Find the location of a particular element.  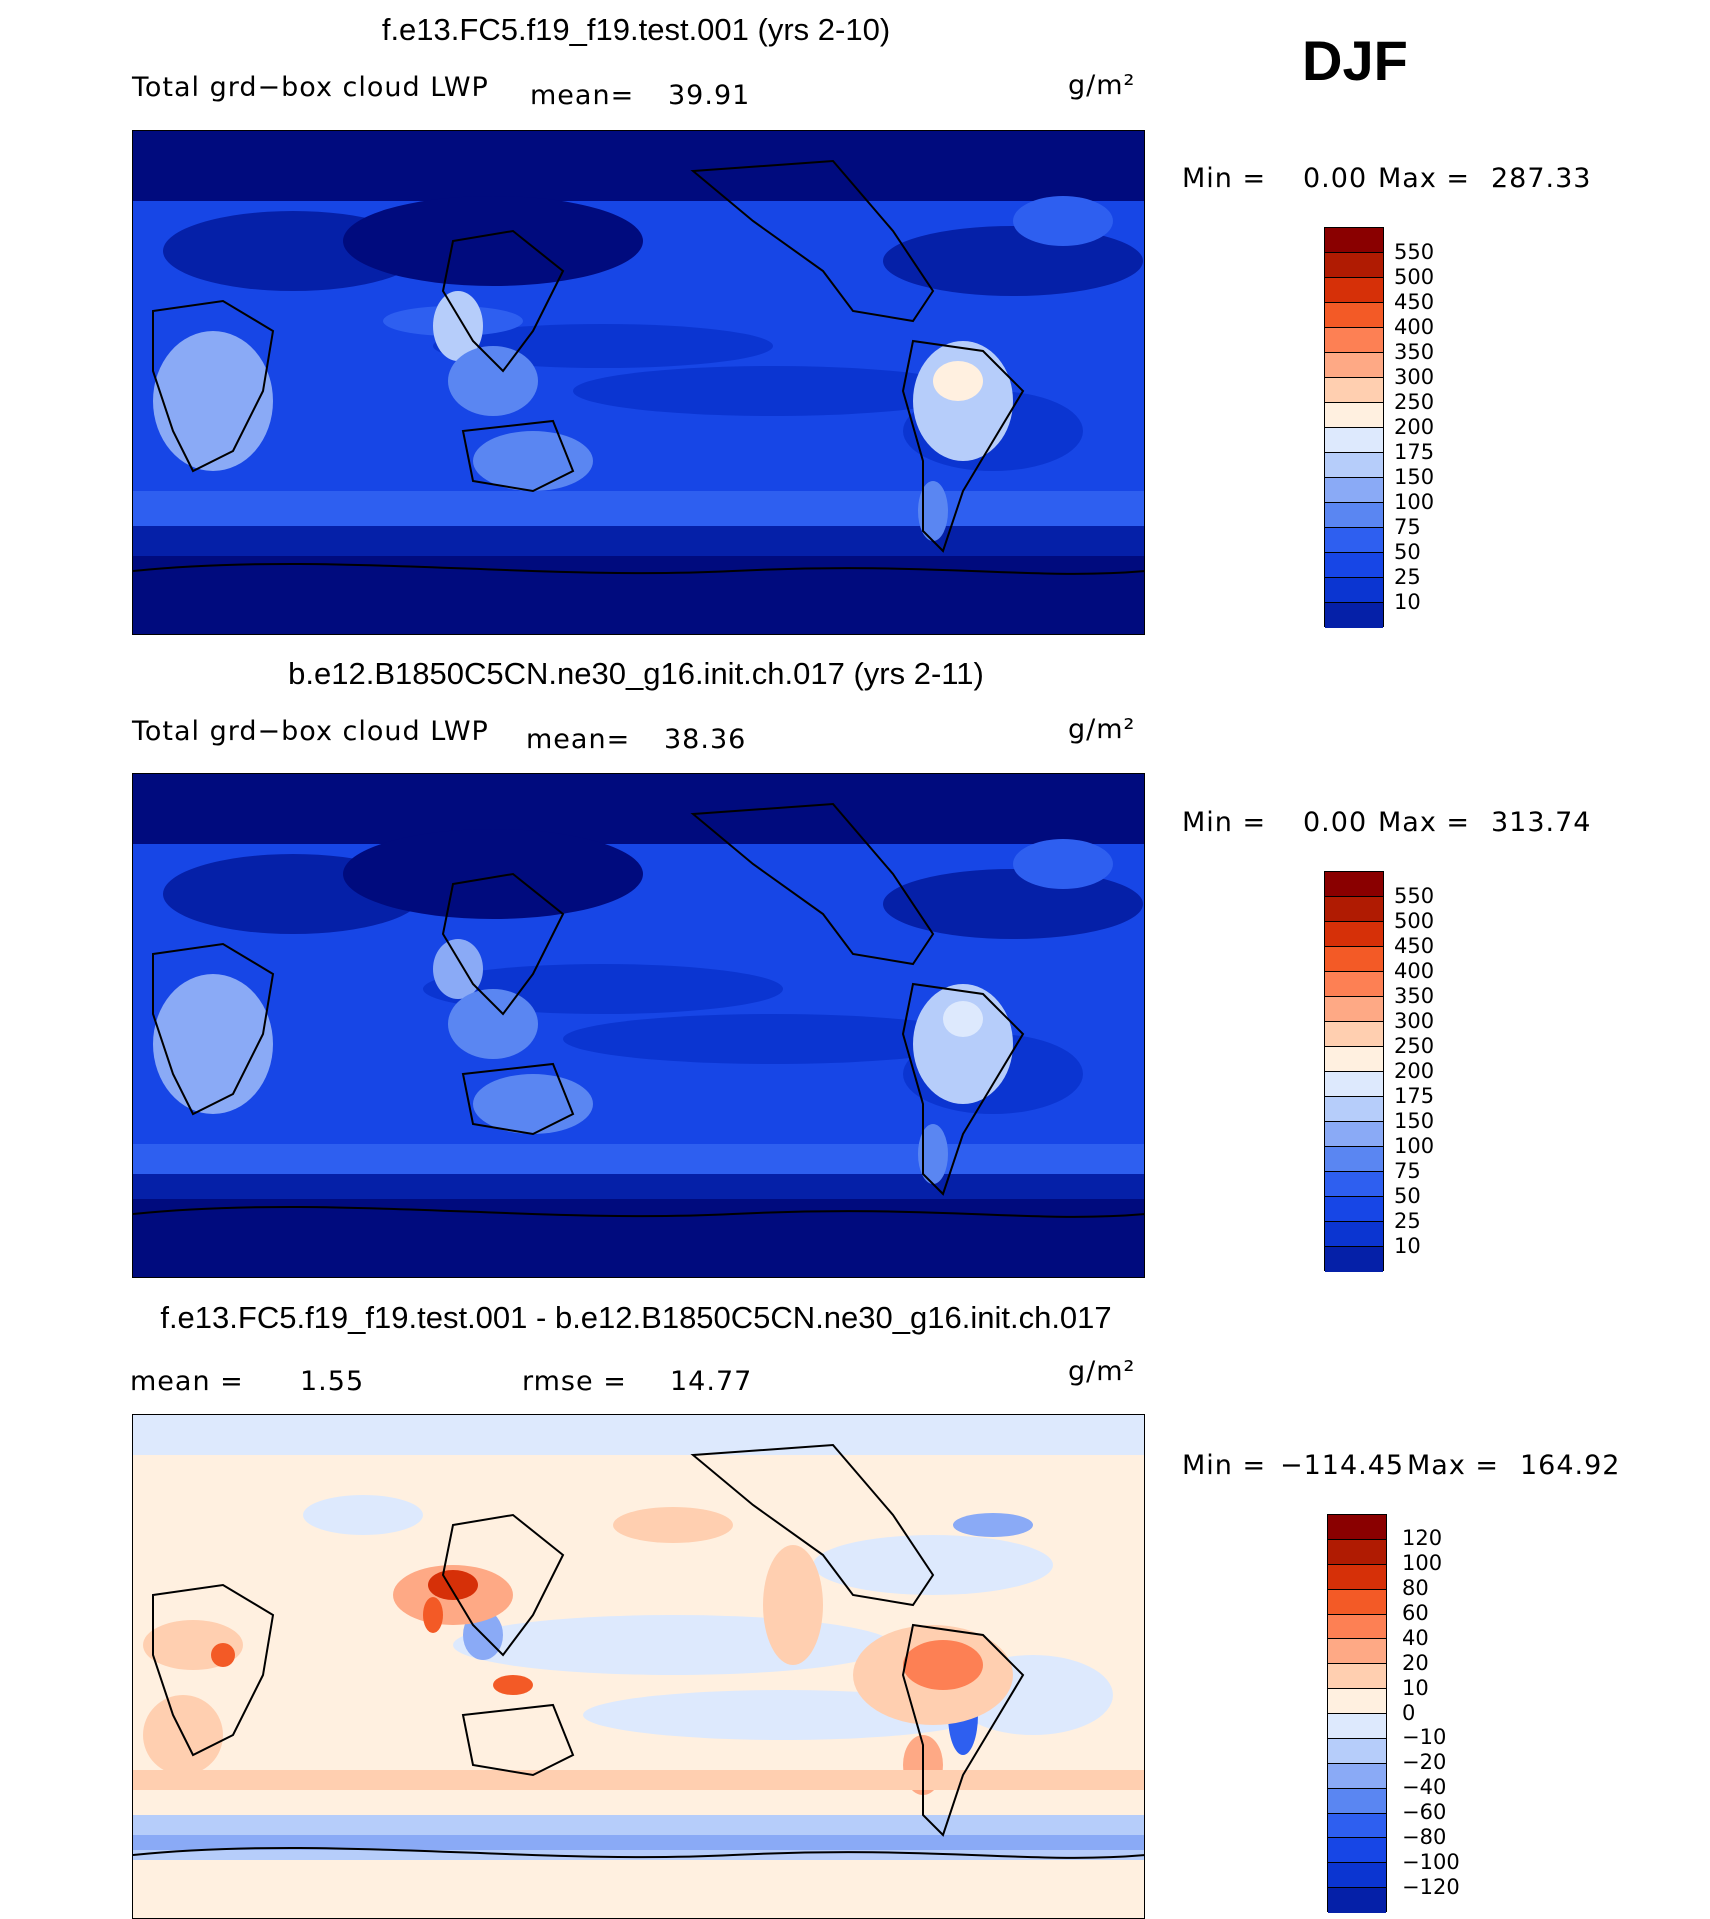

panel-1-variable: Total grd−box cloud LWP is located at coordinates (310, 87).